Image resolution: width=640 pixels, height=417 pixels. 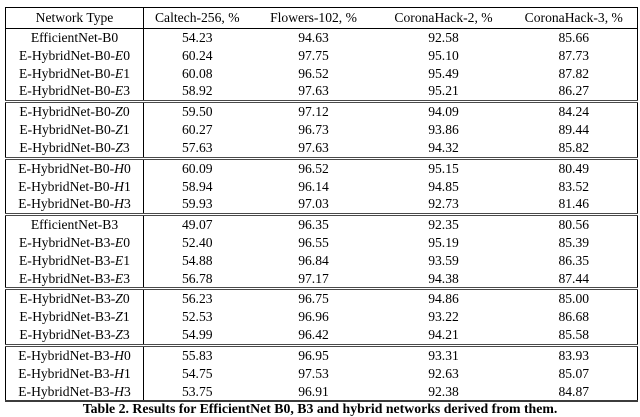 I want to click on coronahack2-value: 92.35, so click(x=443, y=225).